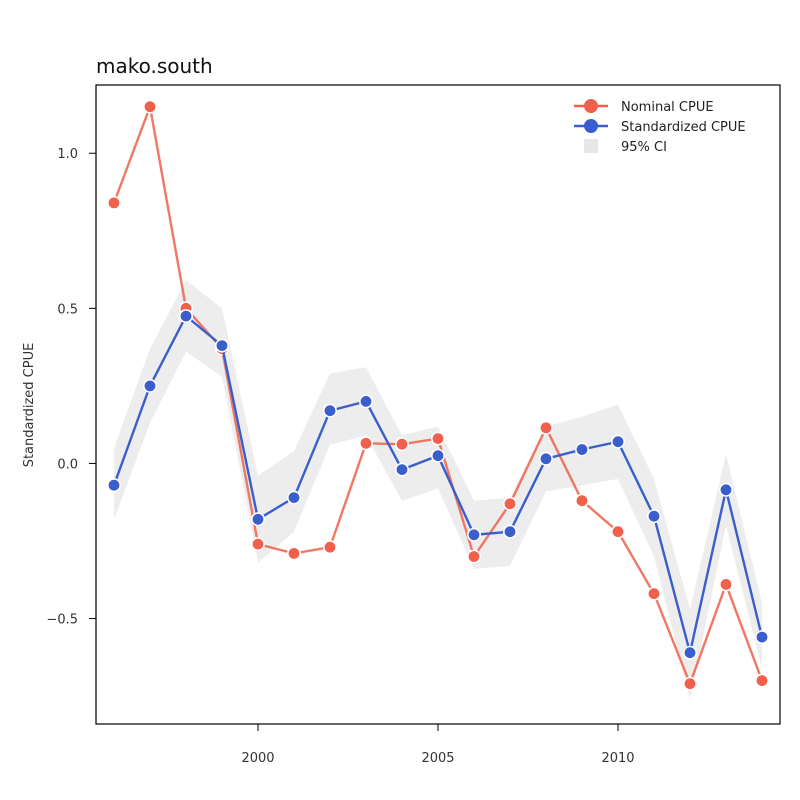  Describe the element at coordinates (257, 758) in the screenshot. I see `x-tick-label: 2000` at that location.